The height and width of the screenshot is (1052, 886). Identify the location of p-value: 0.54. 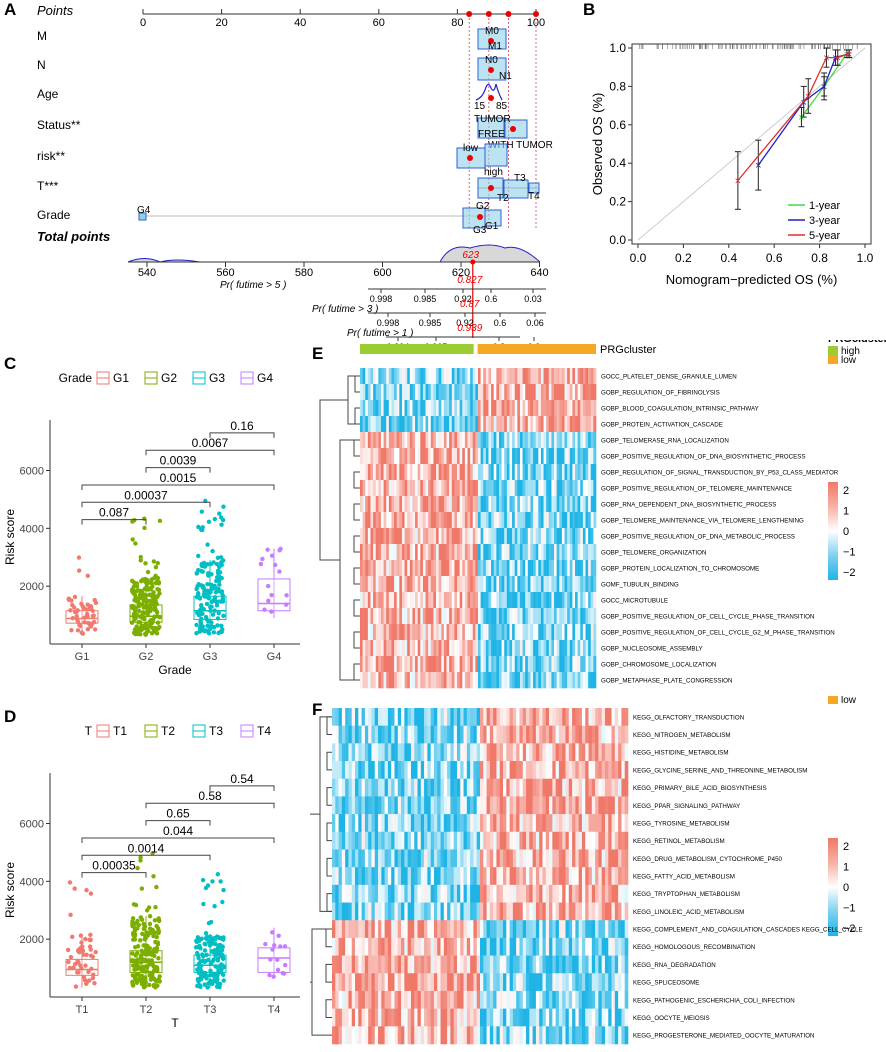
(242, 779).